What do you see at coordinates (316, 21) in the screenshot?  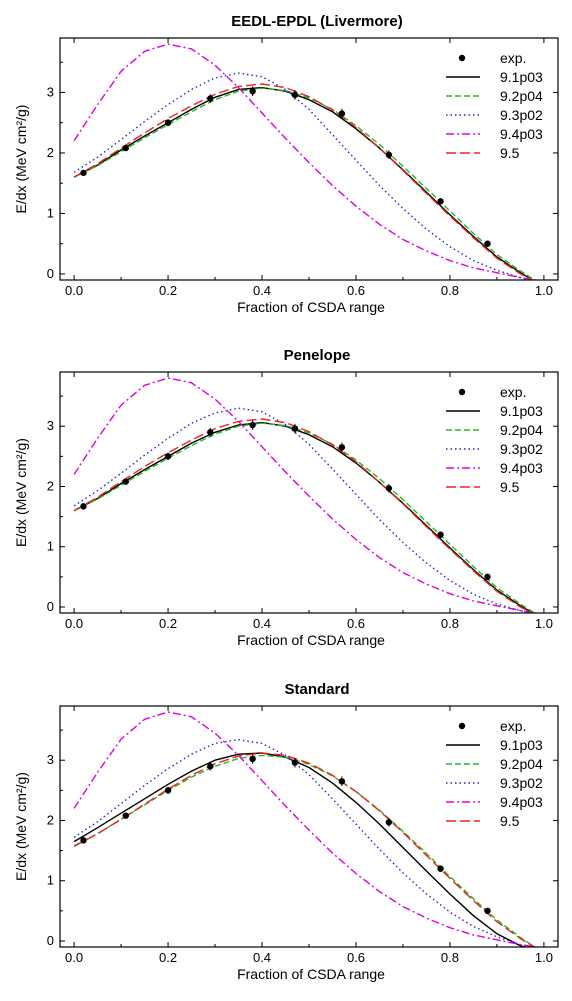 I see `chart-title: EEDL-EPDL (Livermore)` at bounding box center [316, 21].